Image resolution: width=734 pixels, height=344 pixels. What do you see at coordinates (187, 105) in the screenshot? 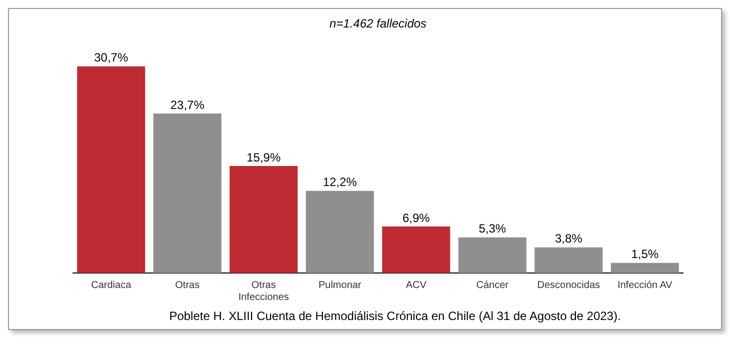
I see `data-label: 23,7%` at bounding box center [187, 105].